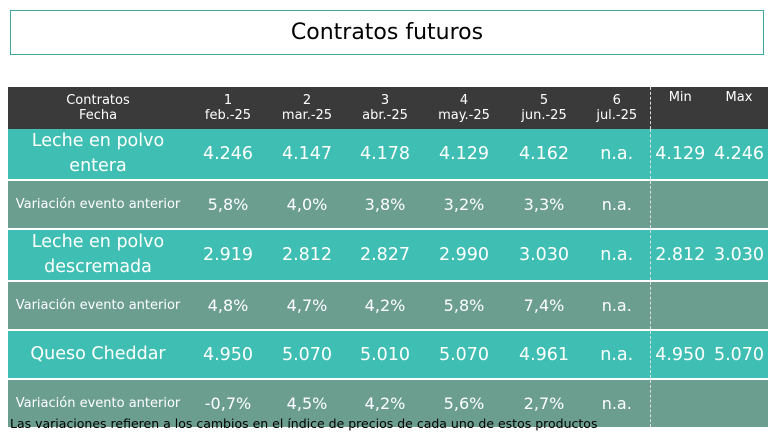  Describe the element at coordinates (464, 255) in the screenshot. I see `cell: 2.990` at that location.